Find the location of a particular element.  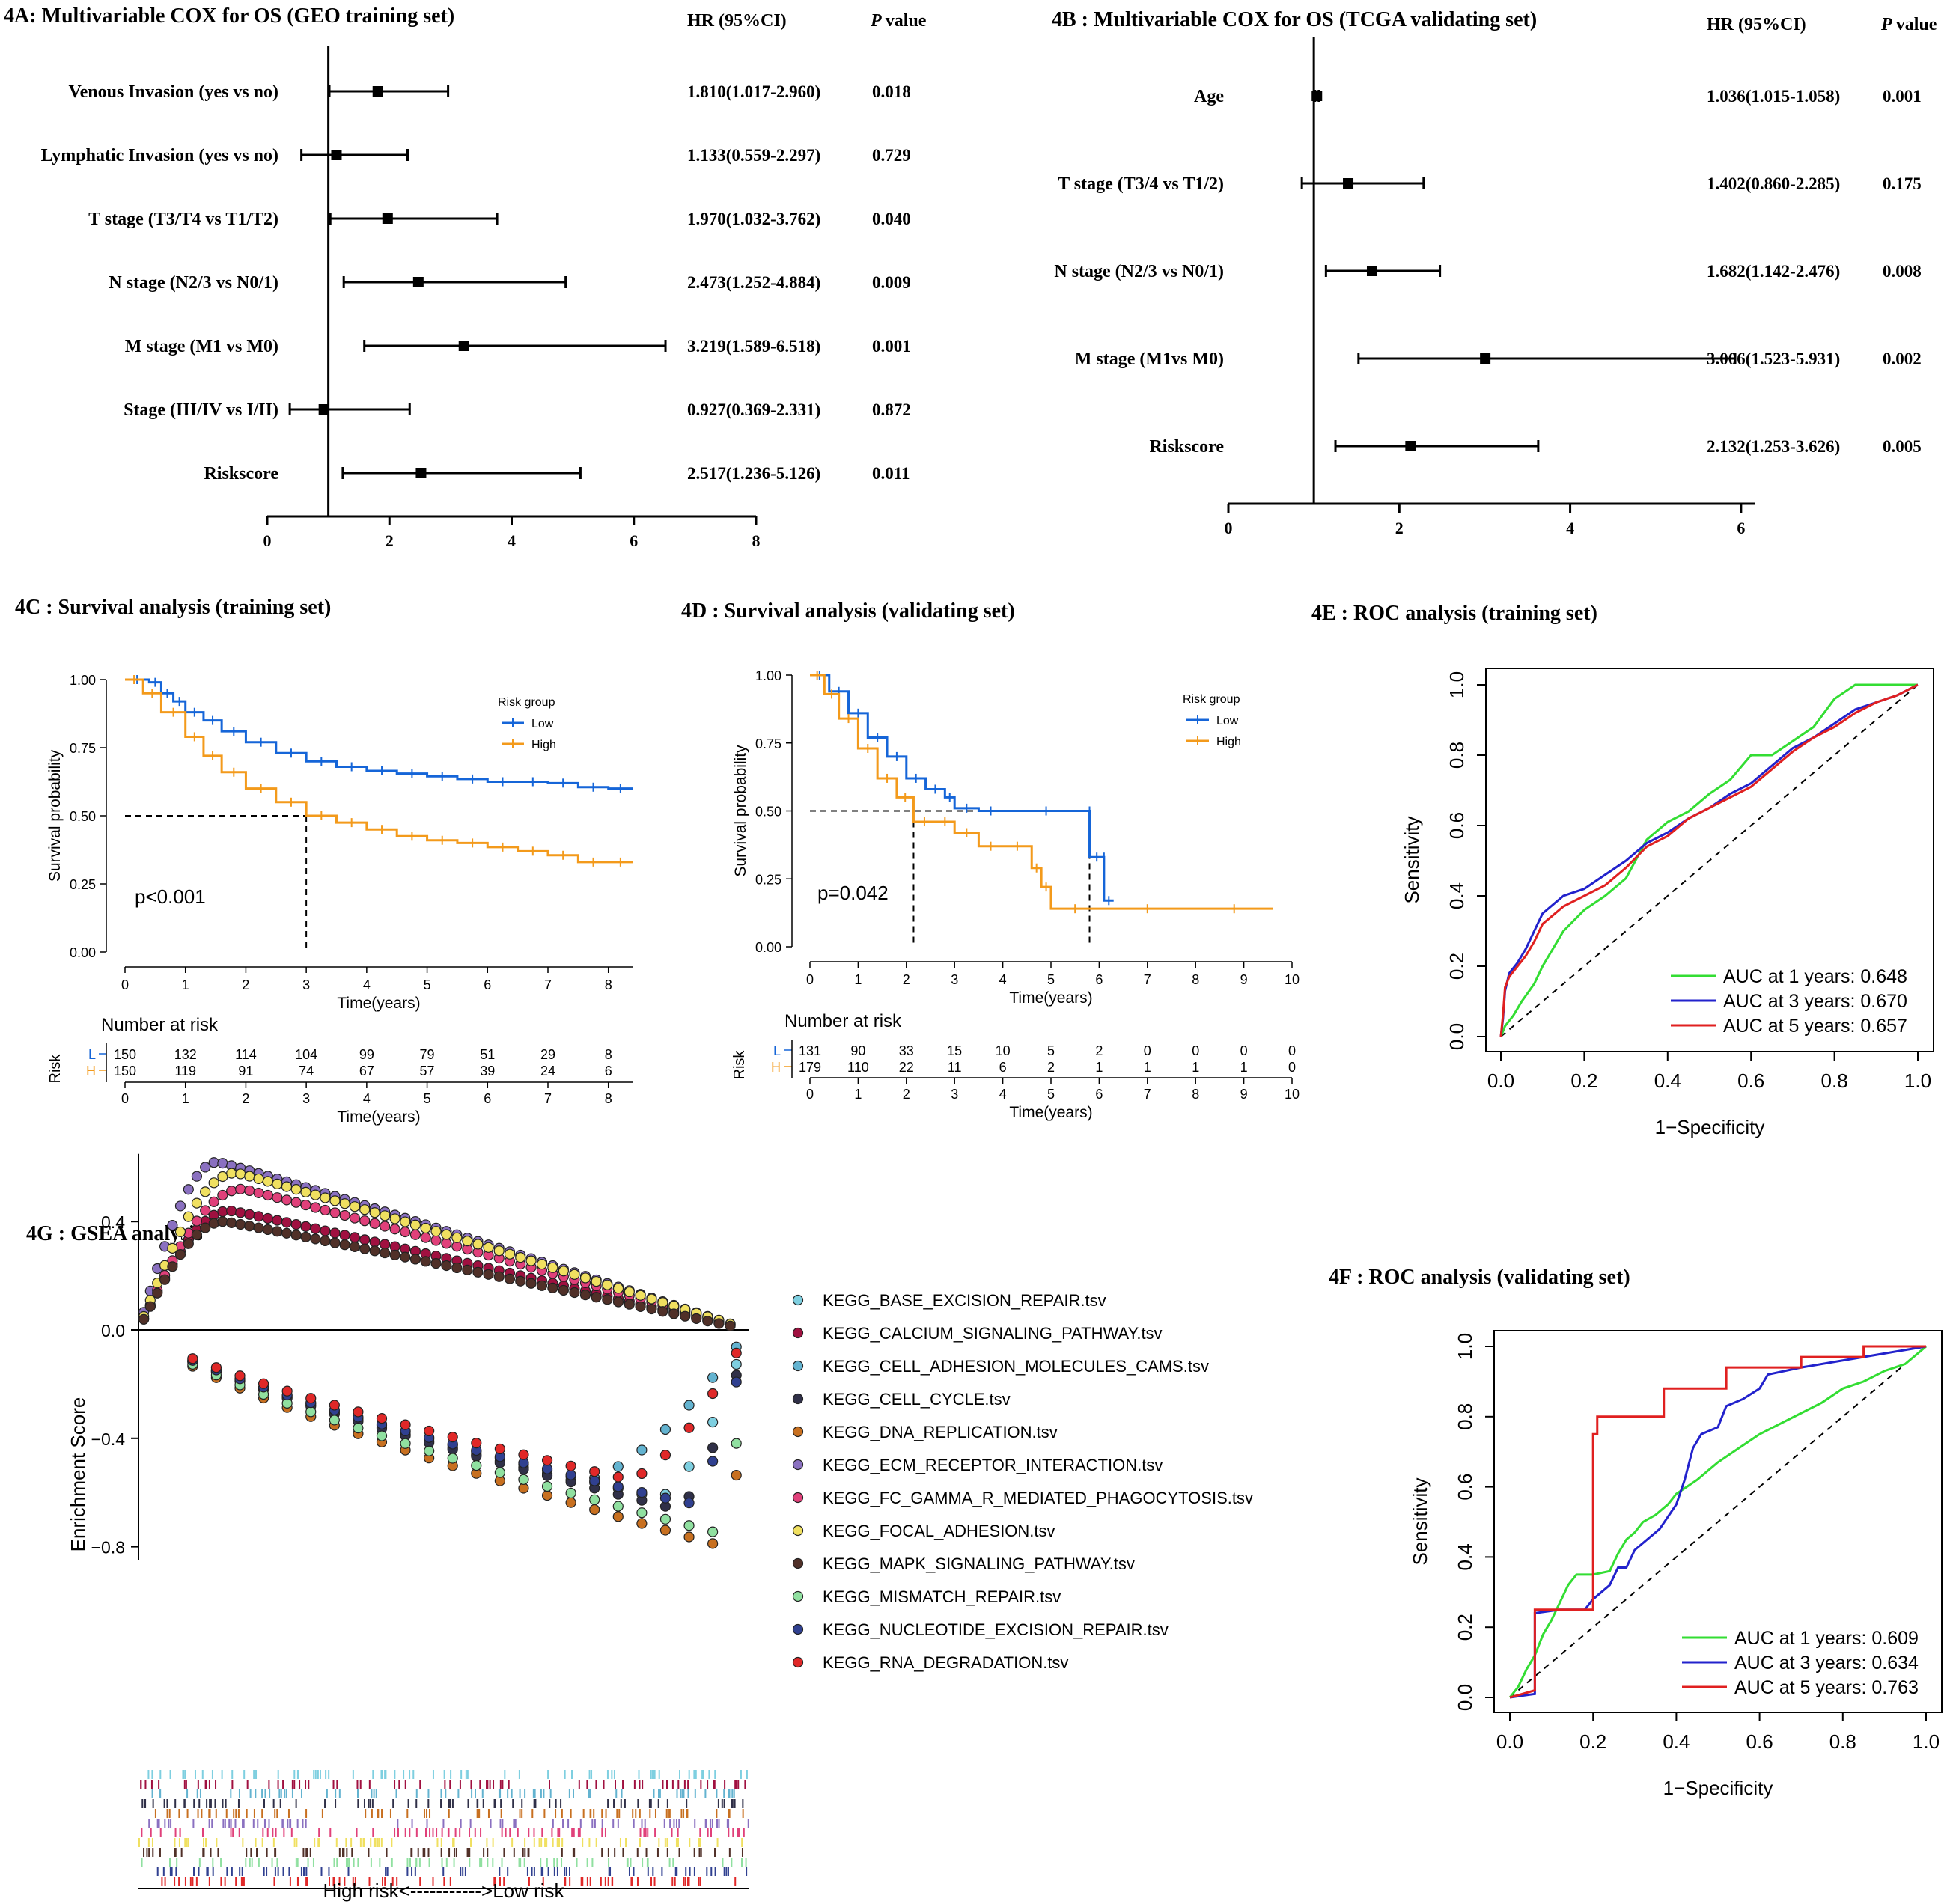

risk-count: 10 is located at coordinates (1003, 1050).